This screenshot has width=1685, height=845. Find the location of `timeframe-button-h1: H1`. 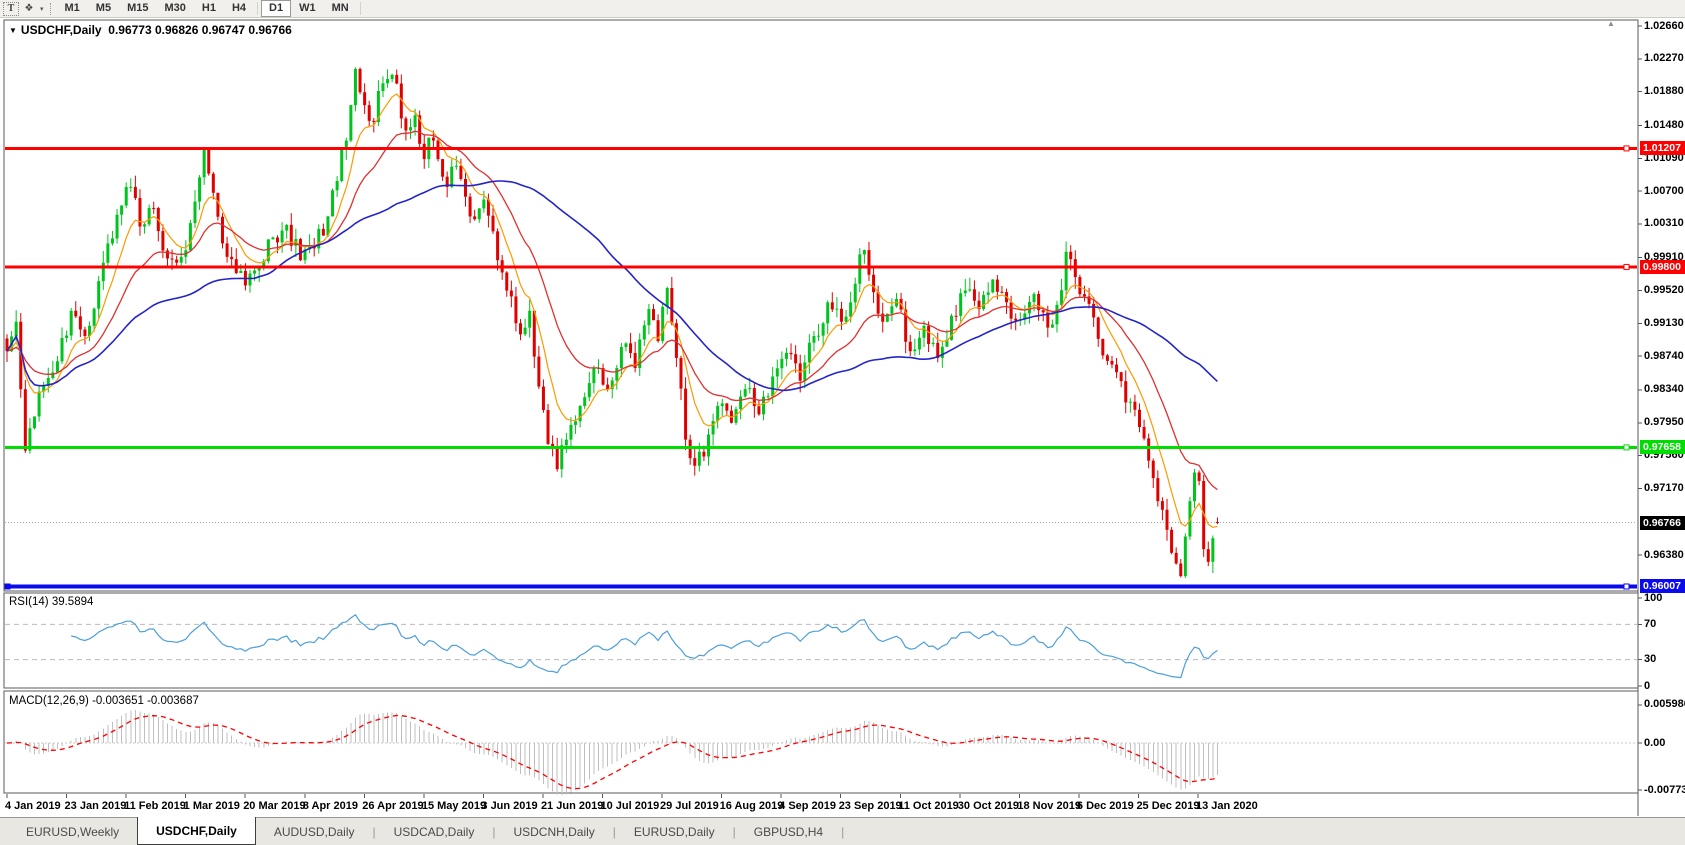

timeframe-button-h1: H1 is located at coordinates (208, 8).